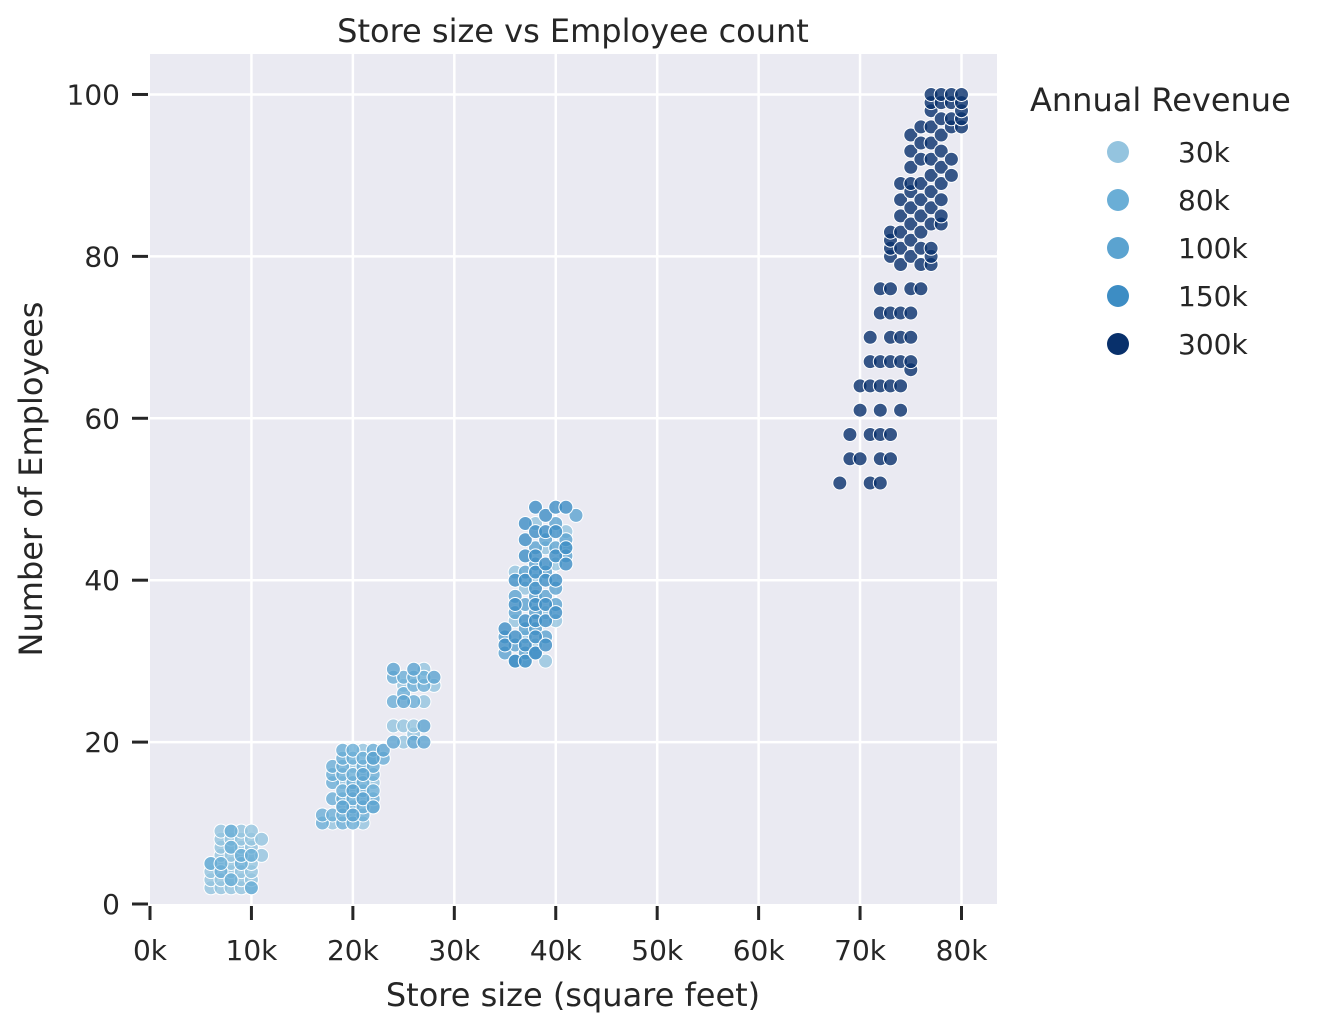  What do you see at coordinates (1118, 344) in the screenshot?
I see `legend-marker-300k` at bounding box center [1118, 344].